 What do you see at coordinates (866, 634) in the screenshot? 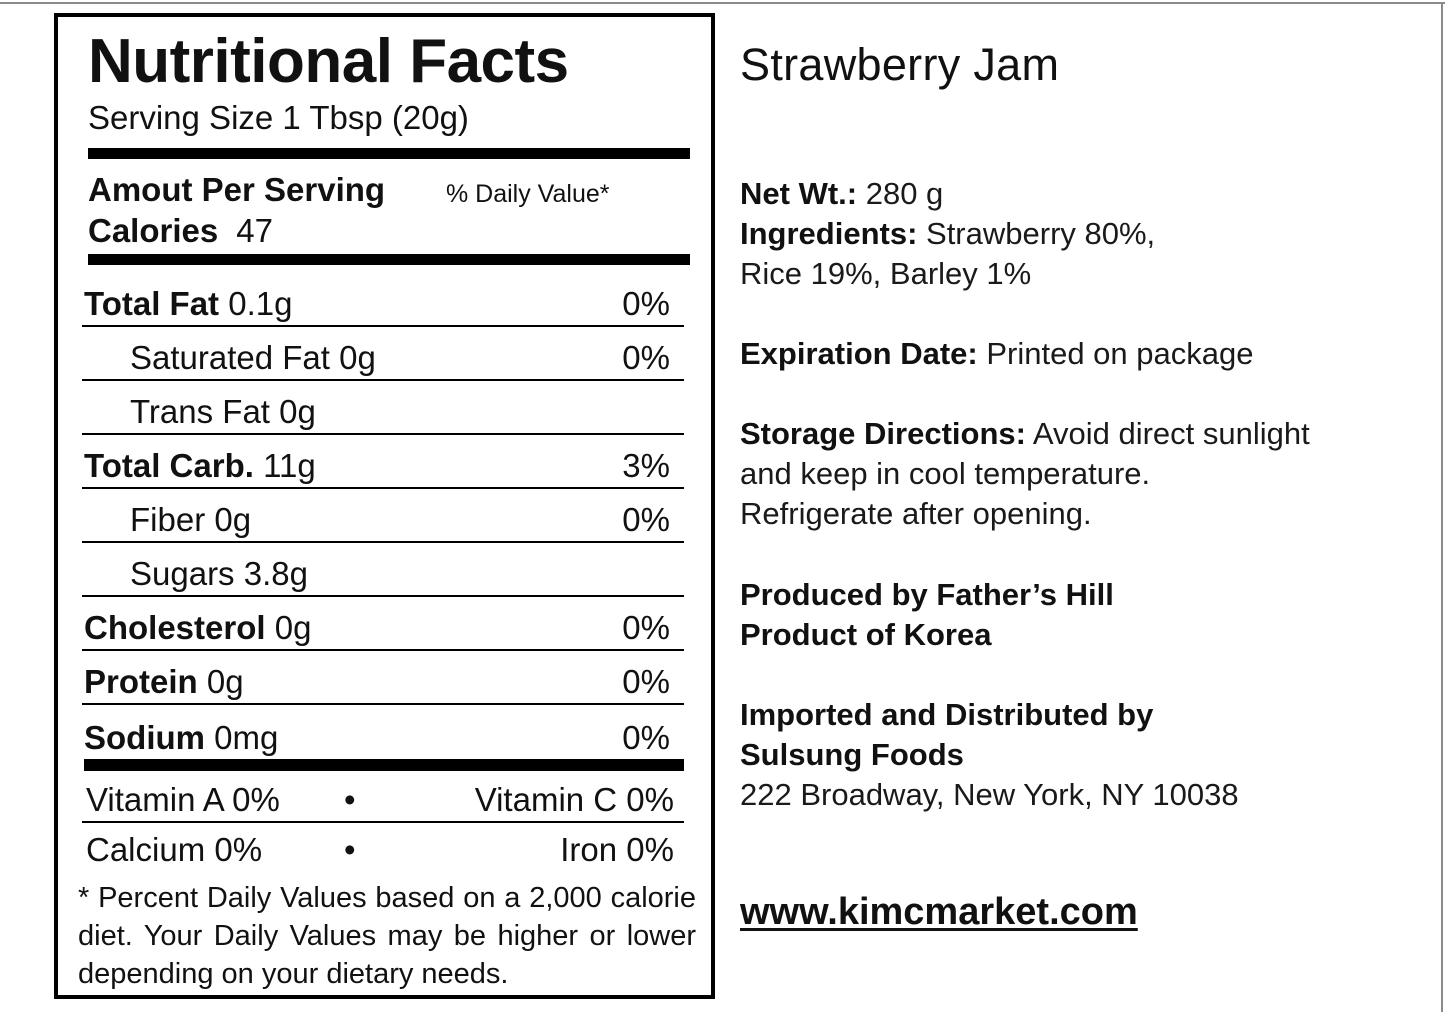
I see `product-of: Product of Korea` at bounding box center [866, 634].